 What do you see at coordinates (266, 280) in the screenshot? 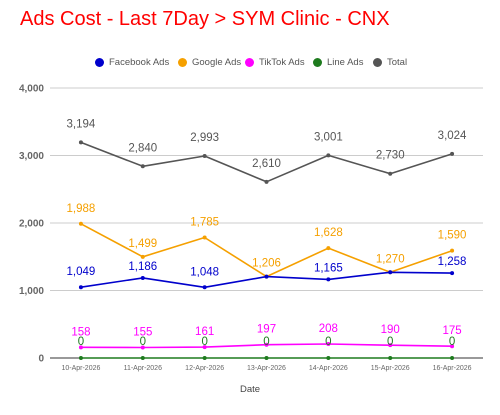
I see `facebook-ads-line` at bounding box center [266, 280].